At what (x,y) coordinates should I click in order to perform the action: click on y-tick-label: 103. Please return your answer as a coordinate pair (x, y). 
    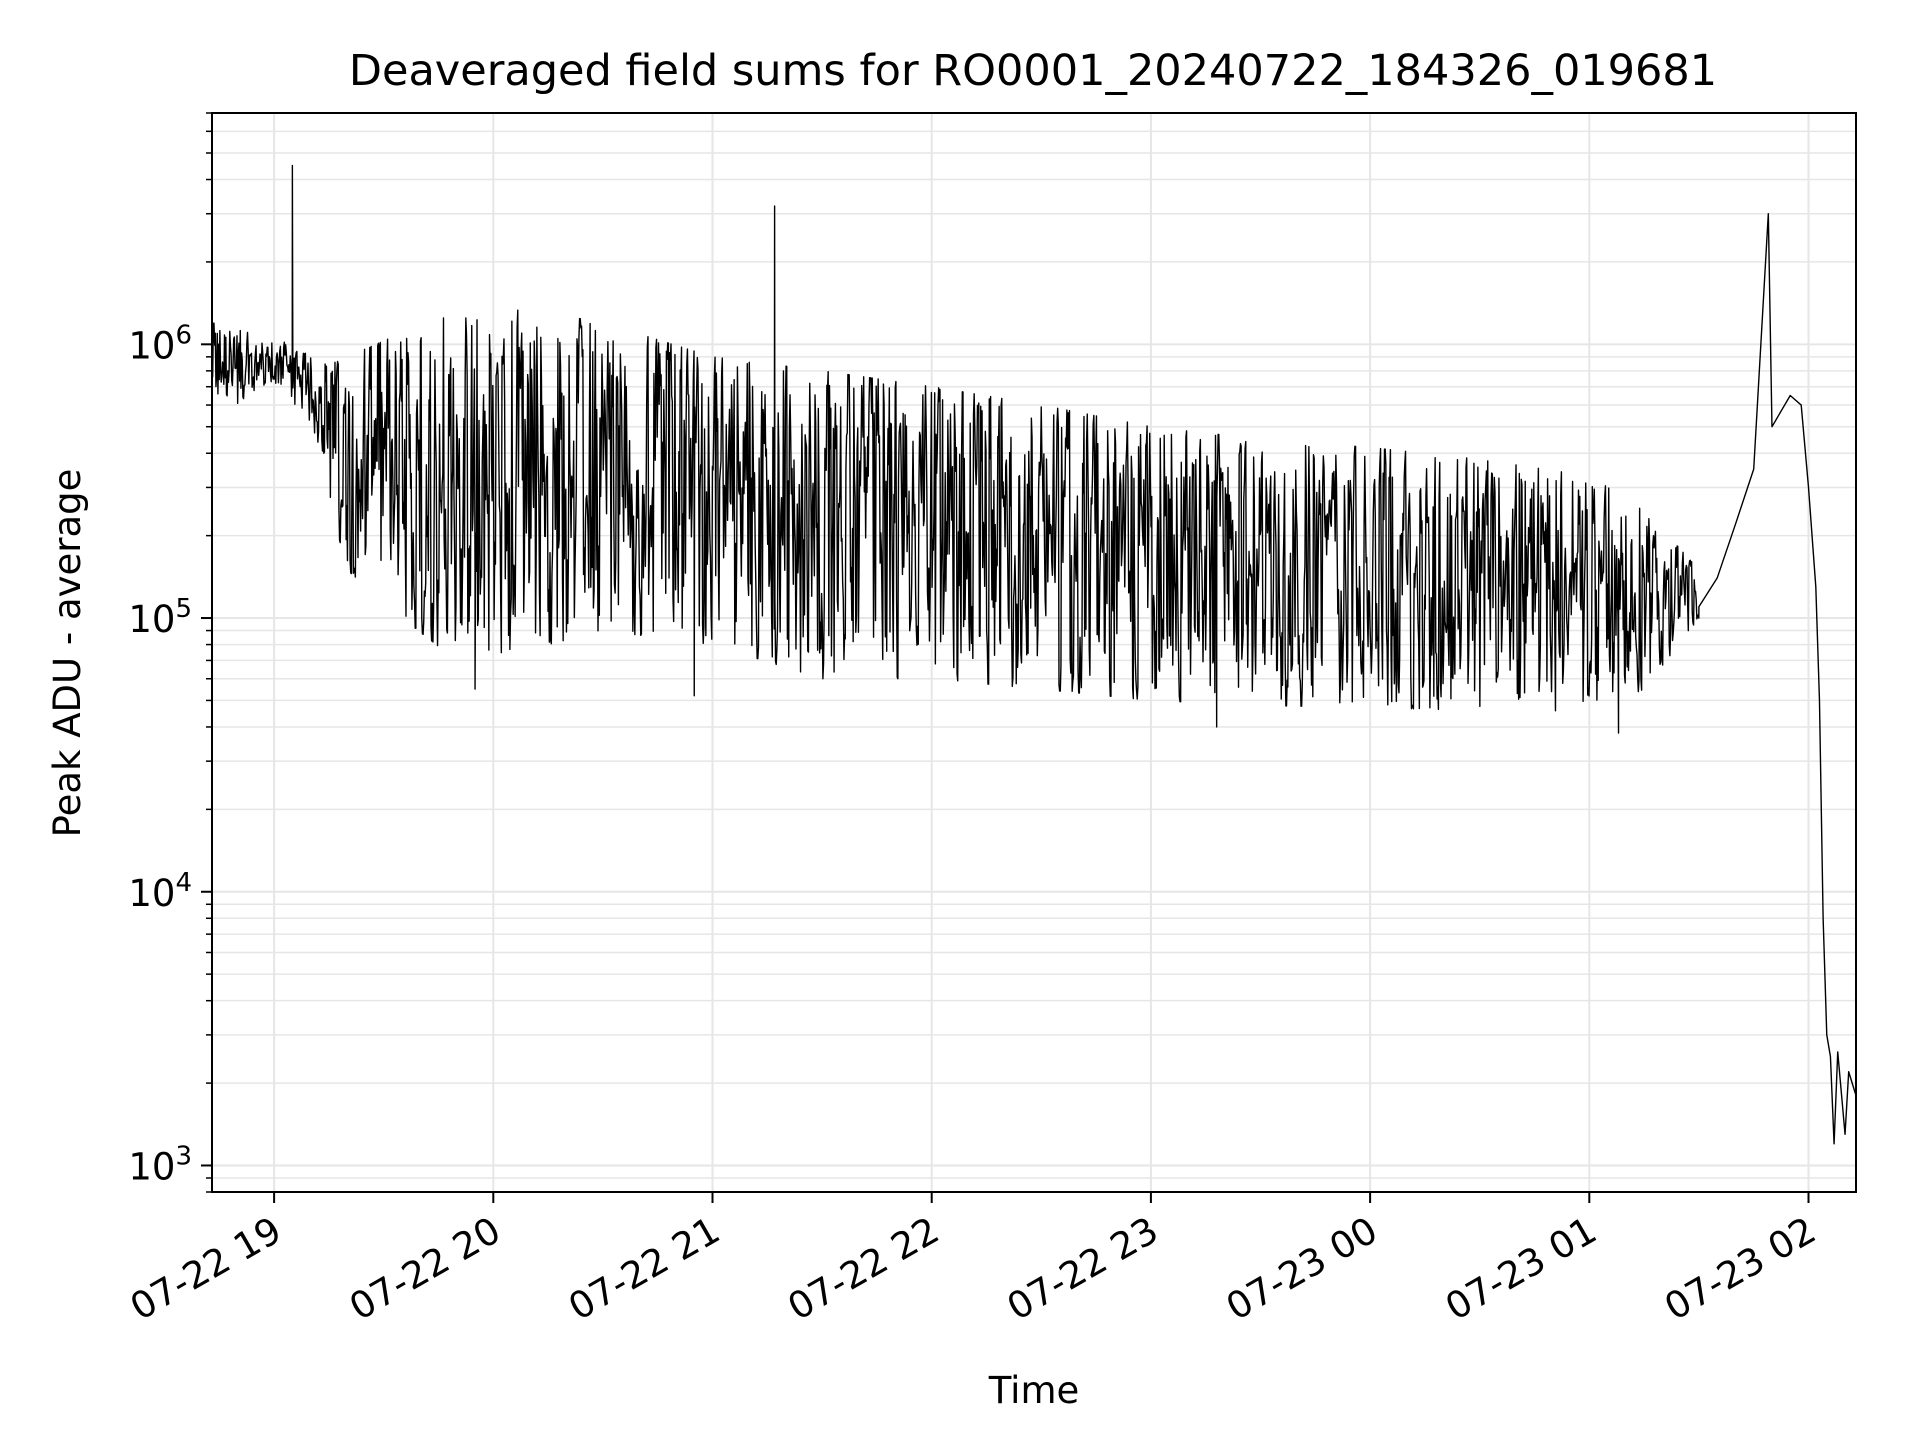
    Looking at the image, I should click on (160, 1164).